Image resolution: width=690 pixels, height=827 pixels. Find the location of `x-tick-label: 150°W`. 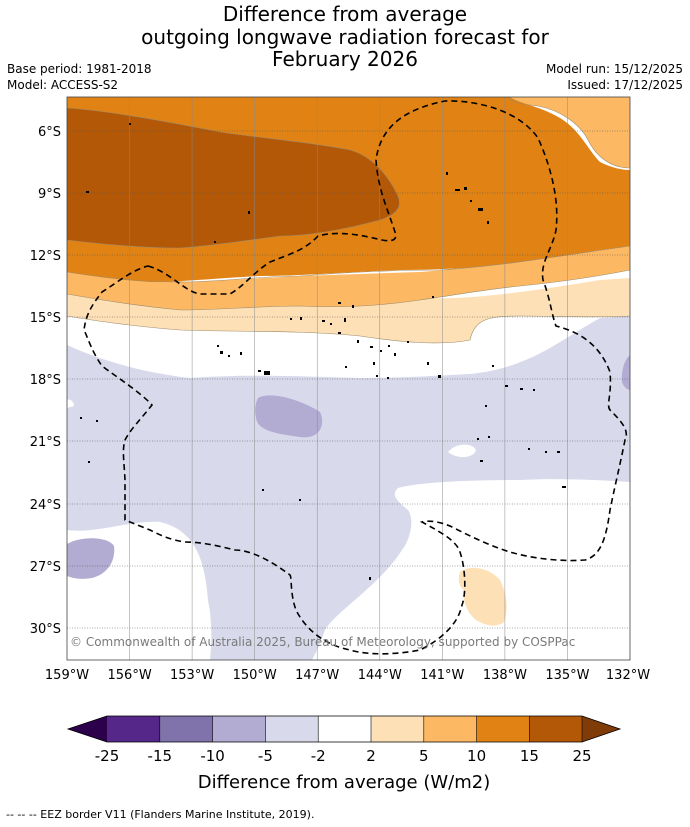

x-tick-label: 150°W is located at coordinates (255, 675).